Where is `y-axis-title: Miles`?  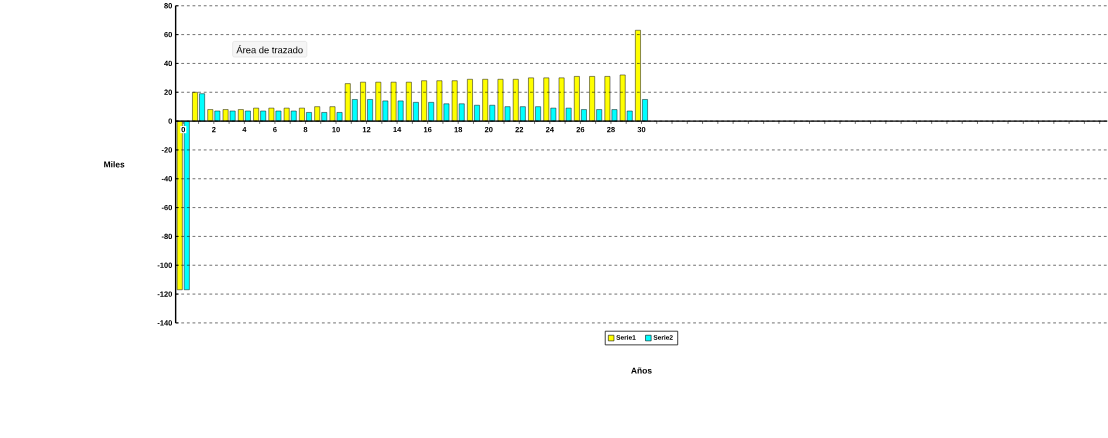 y-axis-title: Miles is located at coordinates (114, 164).